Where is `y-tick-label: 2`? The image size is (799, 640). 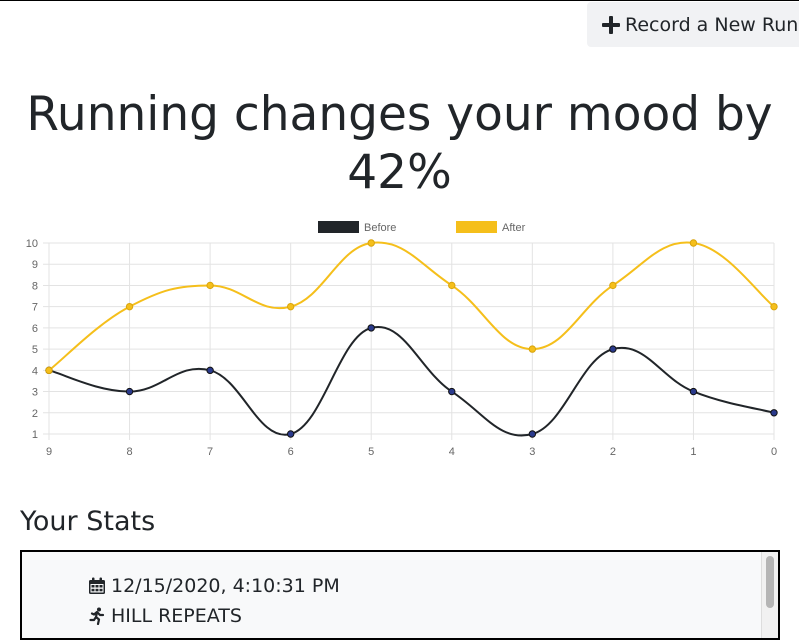
y-tick-label: 2 is located at coordinates (35, 414).